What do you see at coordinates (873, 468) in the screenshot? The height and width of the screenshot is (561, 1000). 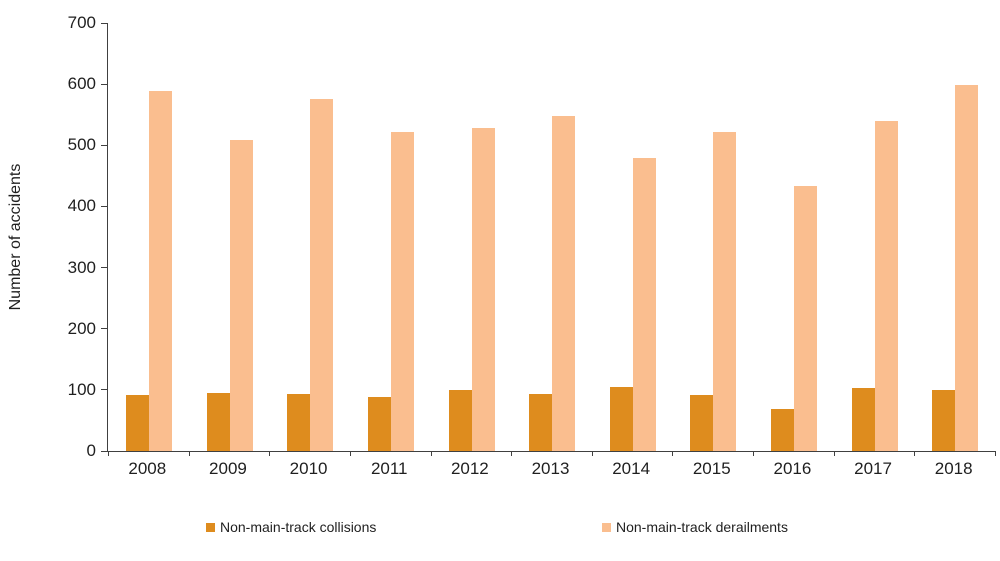 I see `x-tick-label: 2017` at bounding box center [873, 468].